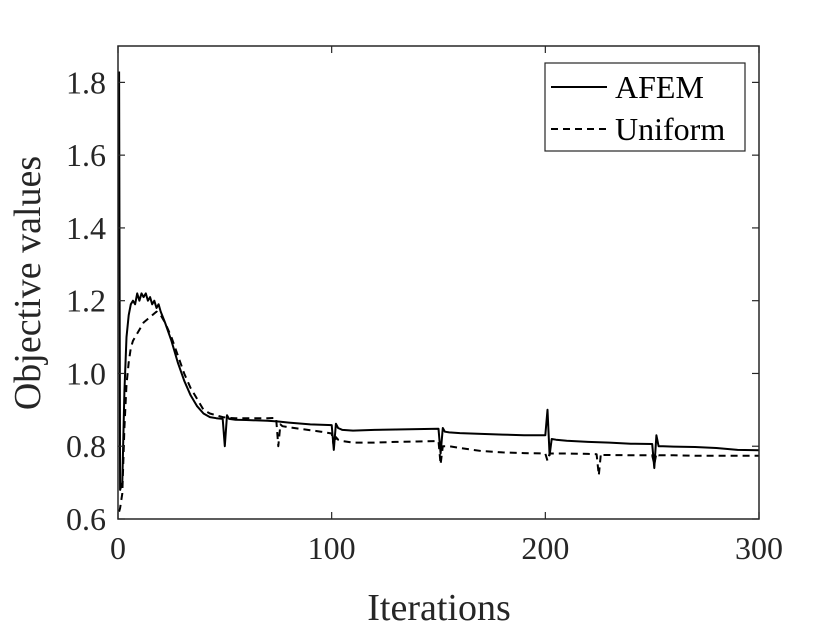 The height and width of the screenshot is (630, 840). What do you see at coordinates (659, 87) in the screenshot?
I see `legend-label-afem: AFEM` at bounding box center [659, 87].